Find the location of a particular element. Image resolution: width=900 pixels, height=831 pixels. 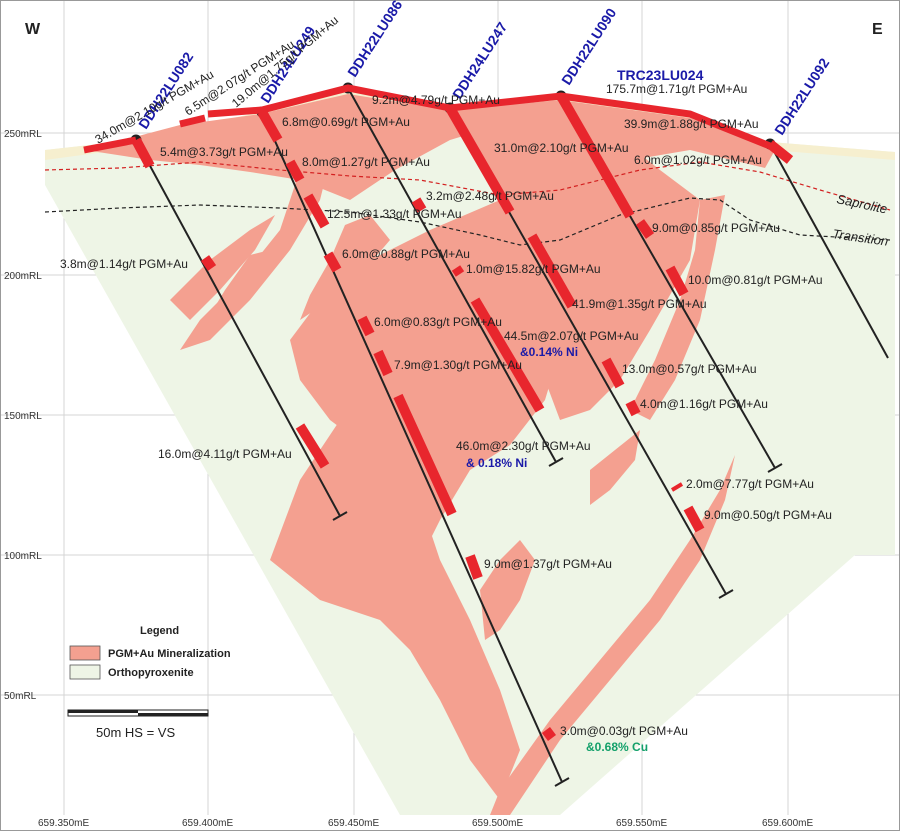

intercept-label: 6.8m@0.69g/t PGM+Au is located at coordinates (346, 122).